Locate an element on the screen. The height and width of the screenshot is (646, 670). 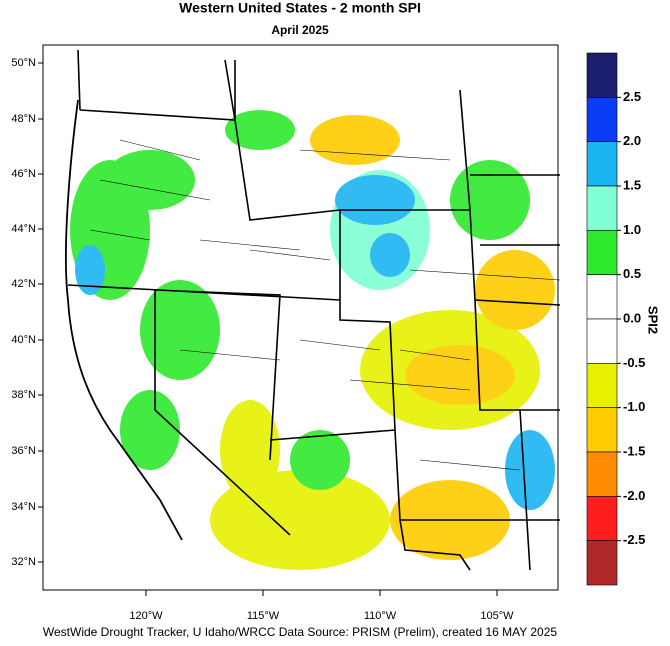
lat-label: 50°N is located at coordinates (23, 63).